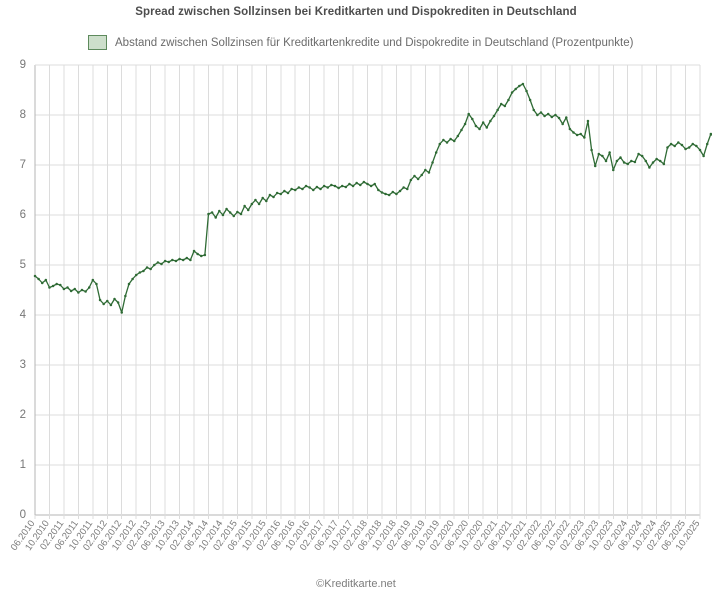 This screenshot has width=712, height=607. Describe the element at coordinates (23, 115) in the screenshot. I see `y-axis-tick-label: 8` at that location.